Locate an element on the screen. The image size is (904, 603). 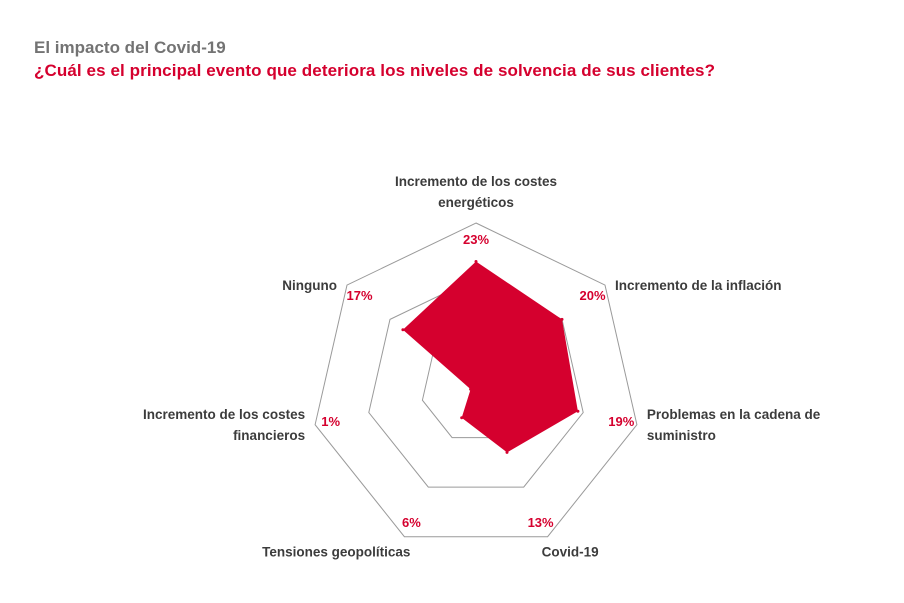
chart-title: El impacto del Covid-19 is located at coordinates (130, 47).